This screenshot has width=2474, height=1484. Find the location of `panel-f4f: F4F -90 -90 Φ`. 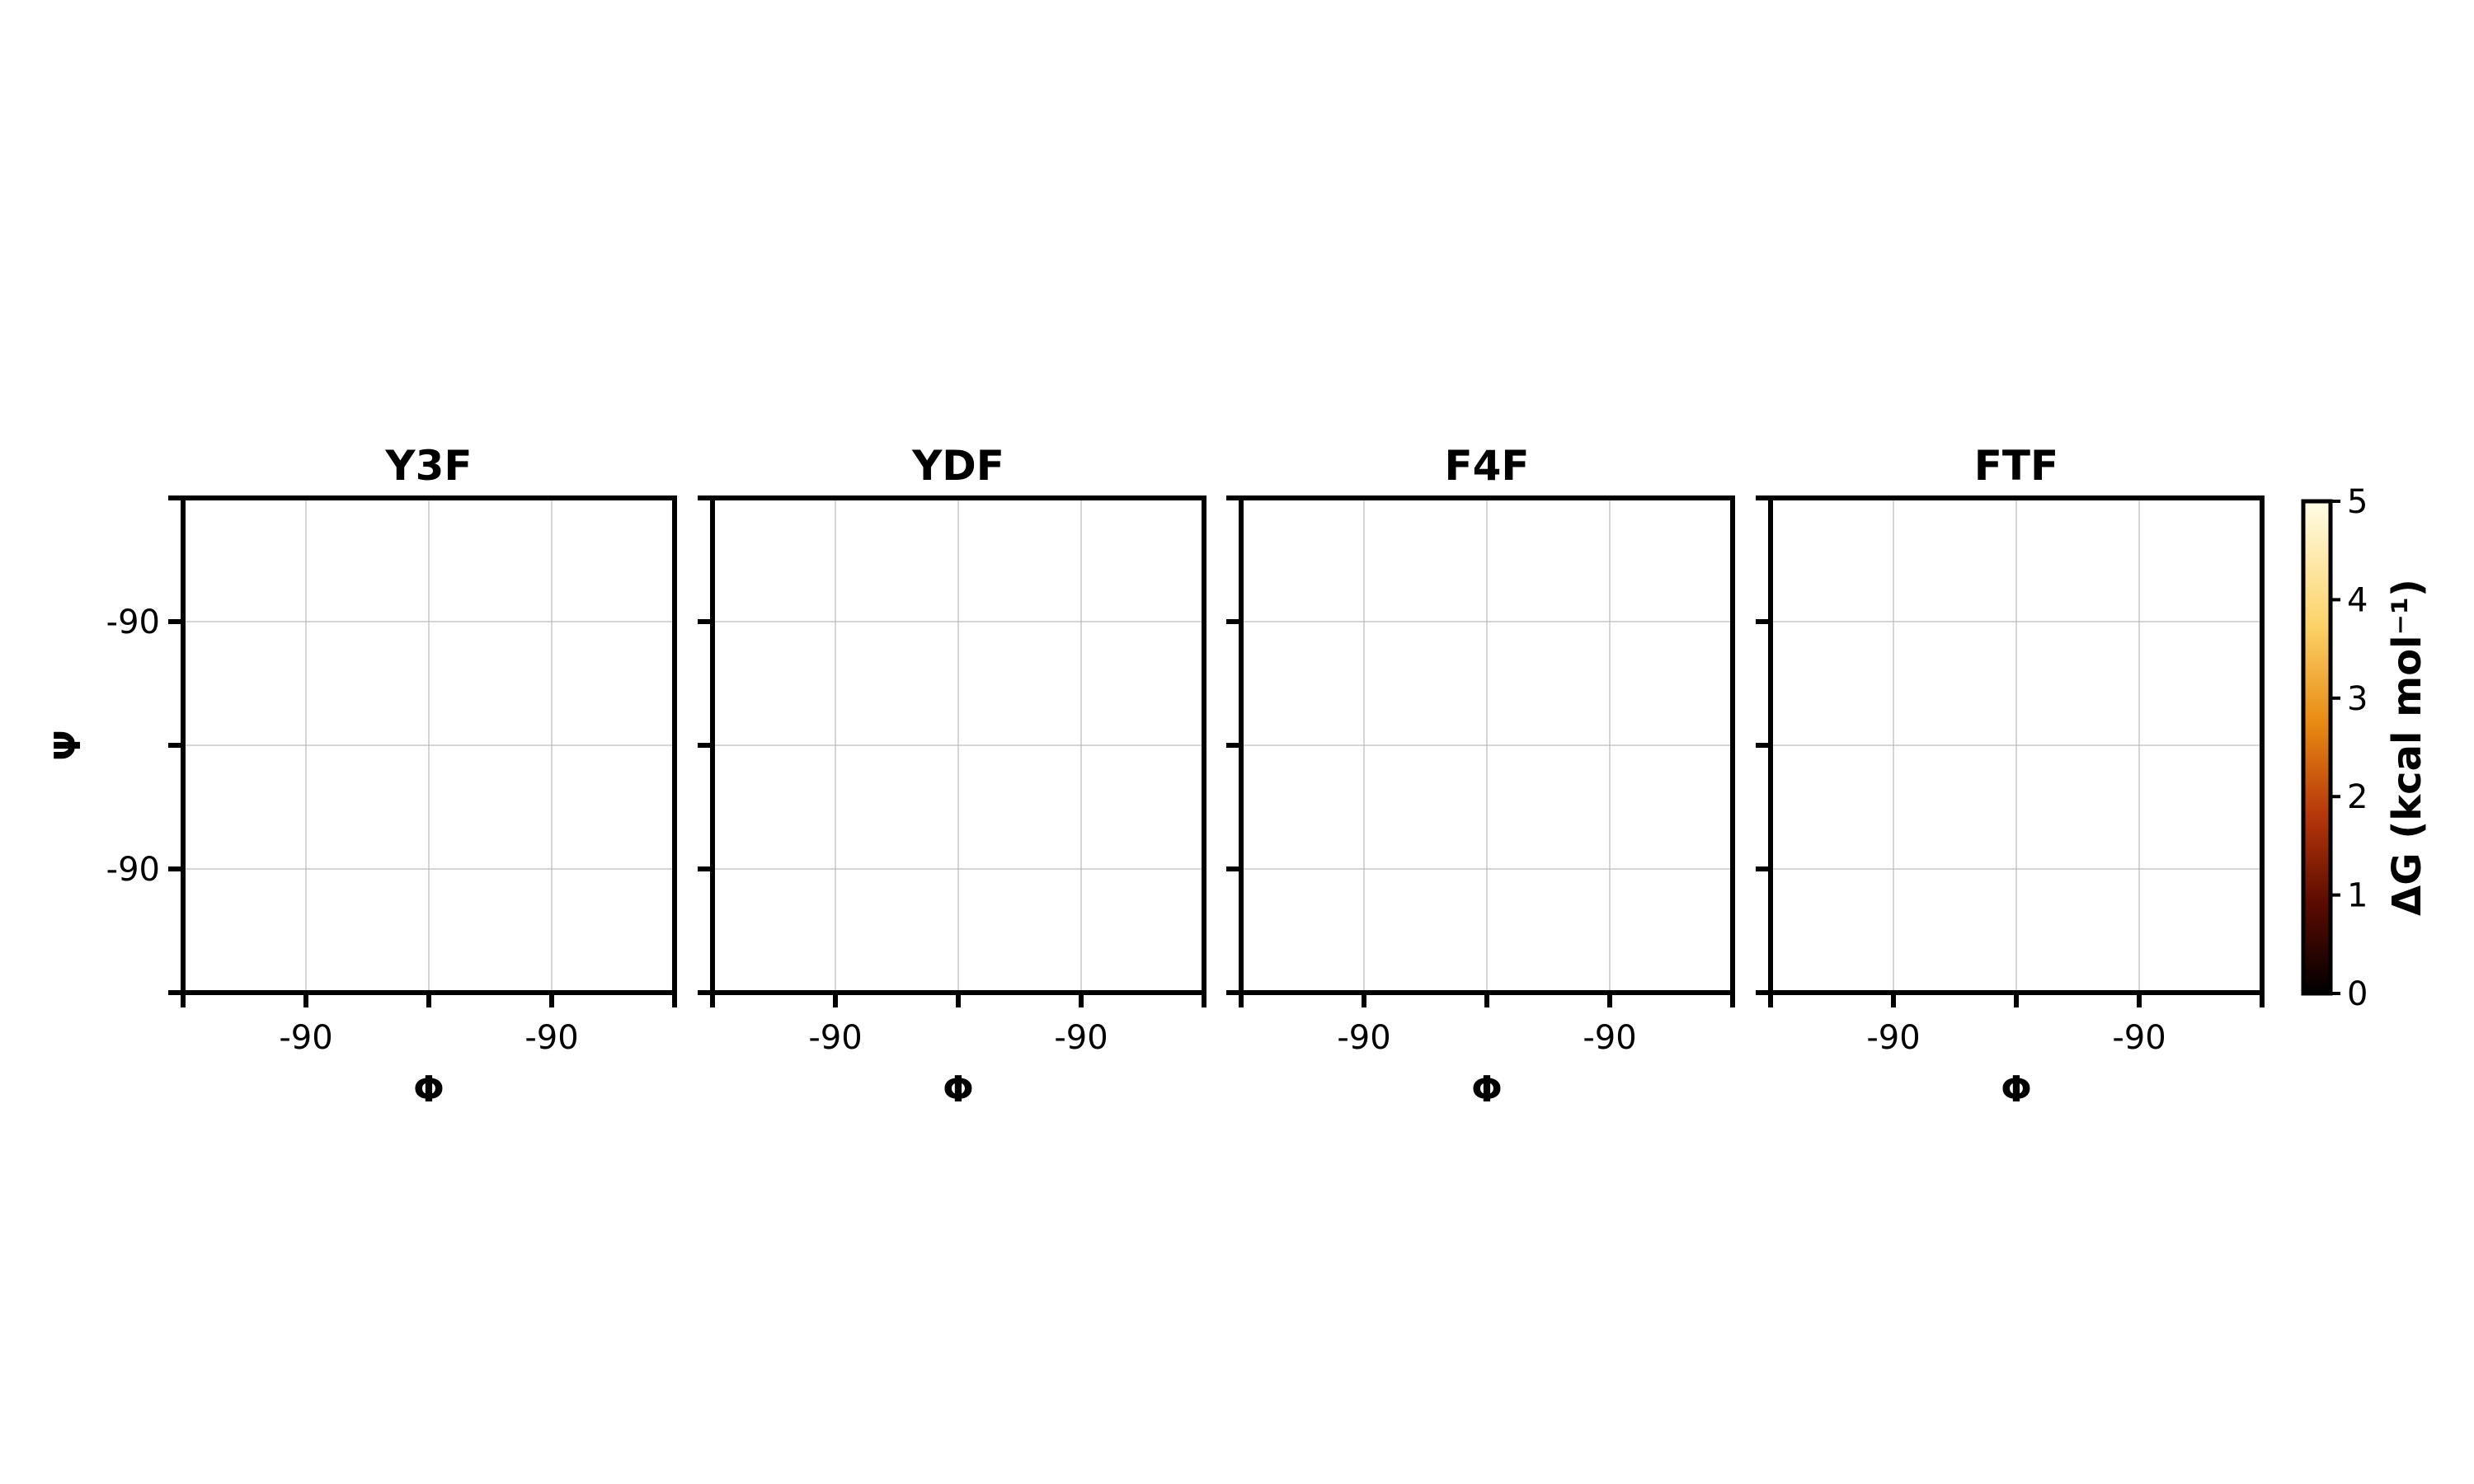

panel-f4f: F4F -90 -90 Φ is located at coordinates (1480, 776).